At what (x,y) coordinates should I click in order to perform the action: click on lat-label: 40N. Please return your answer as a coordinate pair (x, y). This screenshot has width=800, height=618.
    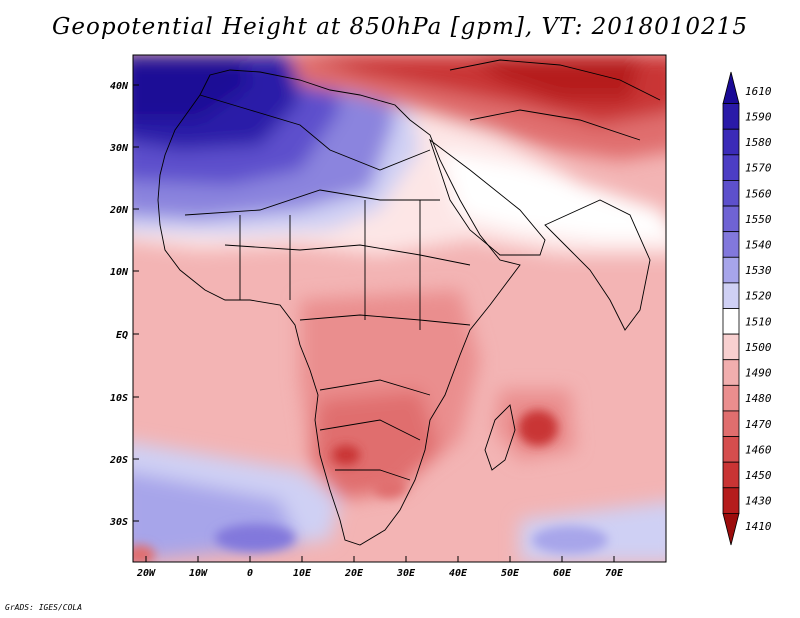
    Looking at the image, I should click on (119, 86).